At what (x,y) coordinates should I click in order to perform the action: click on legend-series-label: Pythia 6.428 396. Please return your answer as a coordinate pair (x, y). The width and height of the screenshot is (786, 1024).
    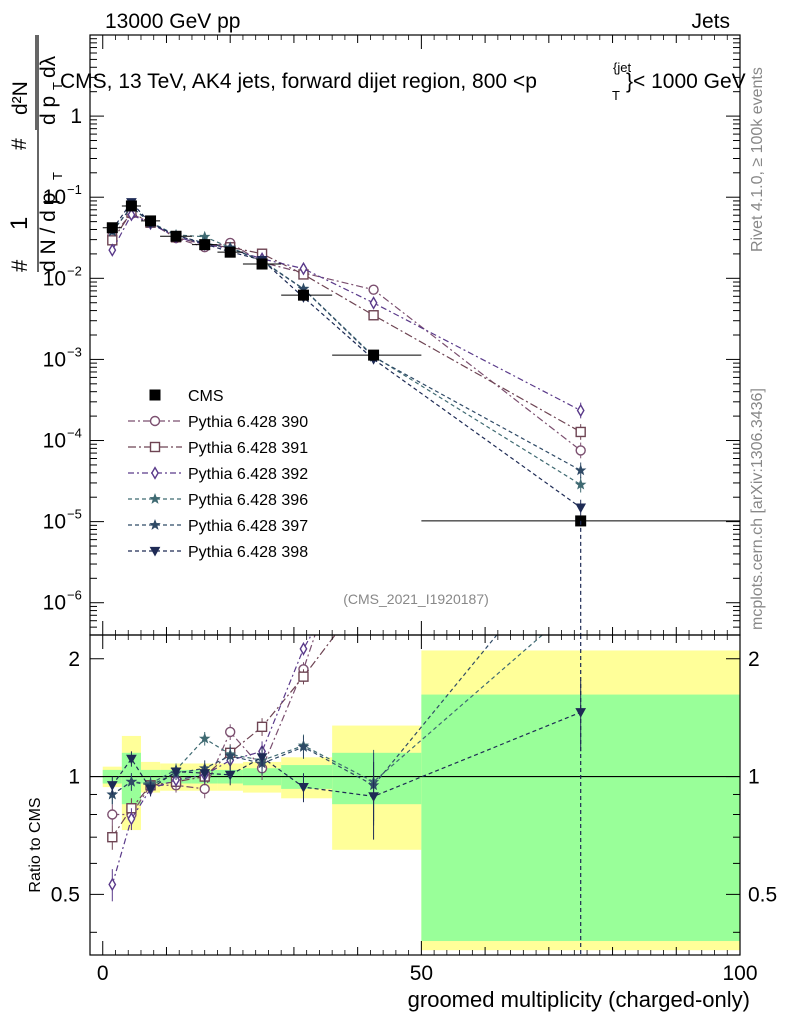
    Looking at the image, I should click on (248, 500).